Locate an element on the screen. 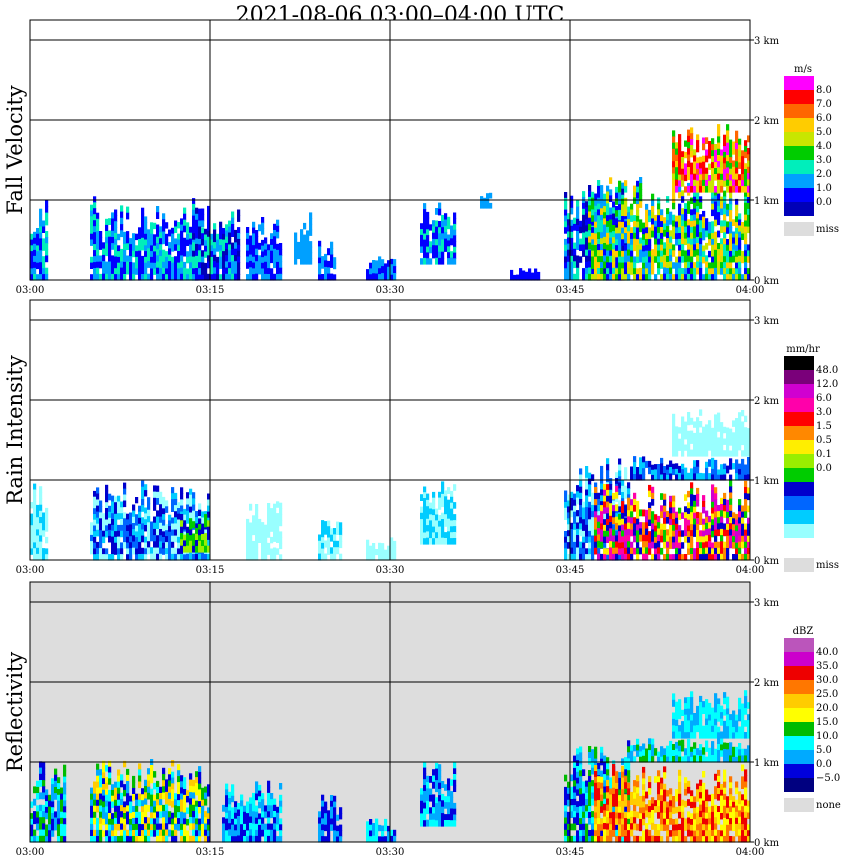  legend-swatch is located at coordinates (799, 517).